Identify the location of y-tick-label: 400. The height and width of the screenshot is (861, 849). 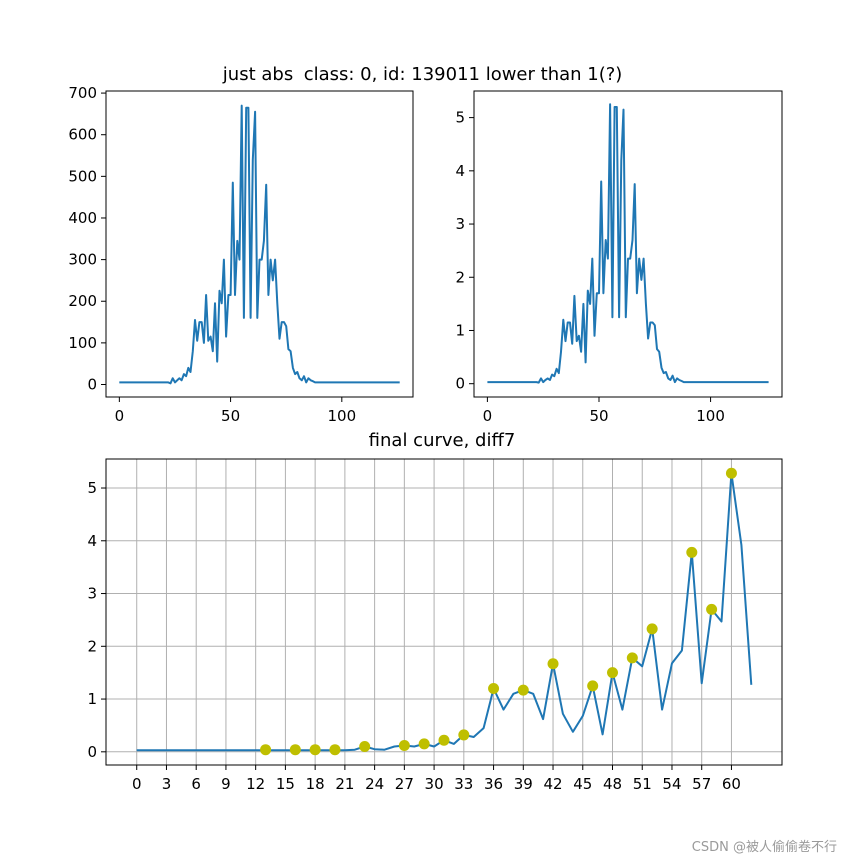
(82, 218).